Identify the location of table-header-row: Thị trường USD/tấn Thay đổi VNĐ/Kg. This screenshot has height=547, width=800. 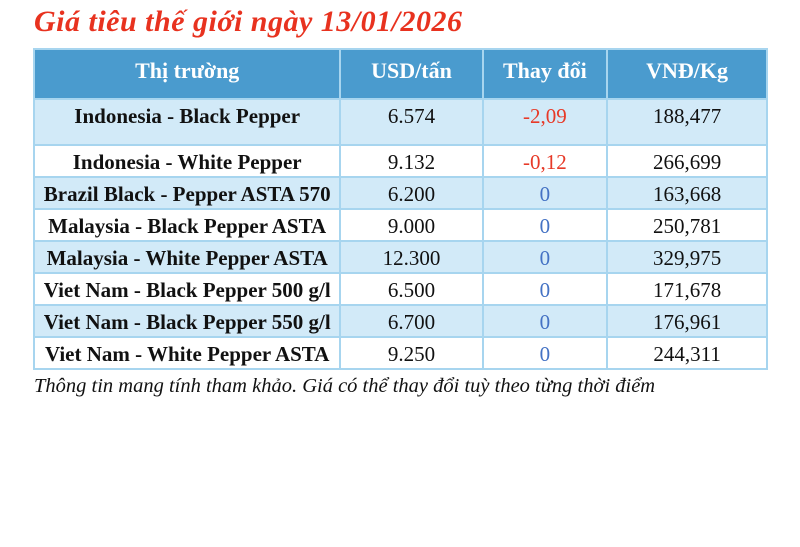
(400, 74).